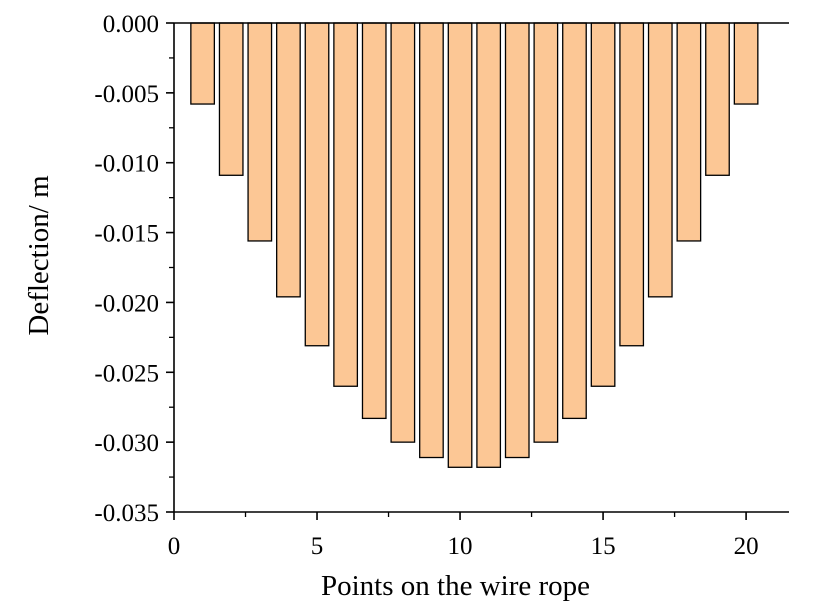 This screenshot has height=611, width=814. What do you see at coordinates (126, 513) in the screenshot?
I see `y-tick-label: -0.035` at bounding box center [126, 513].